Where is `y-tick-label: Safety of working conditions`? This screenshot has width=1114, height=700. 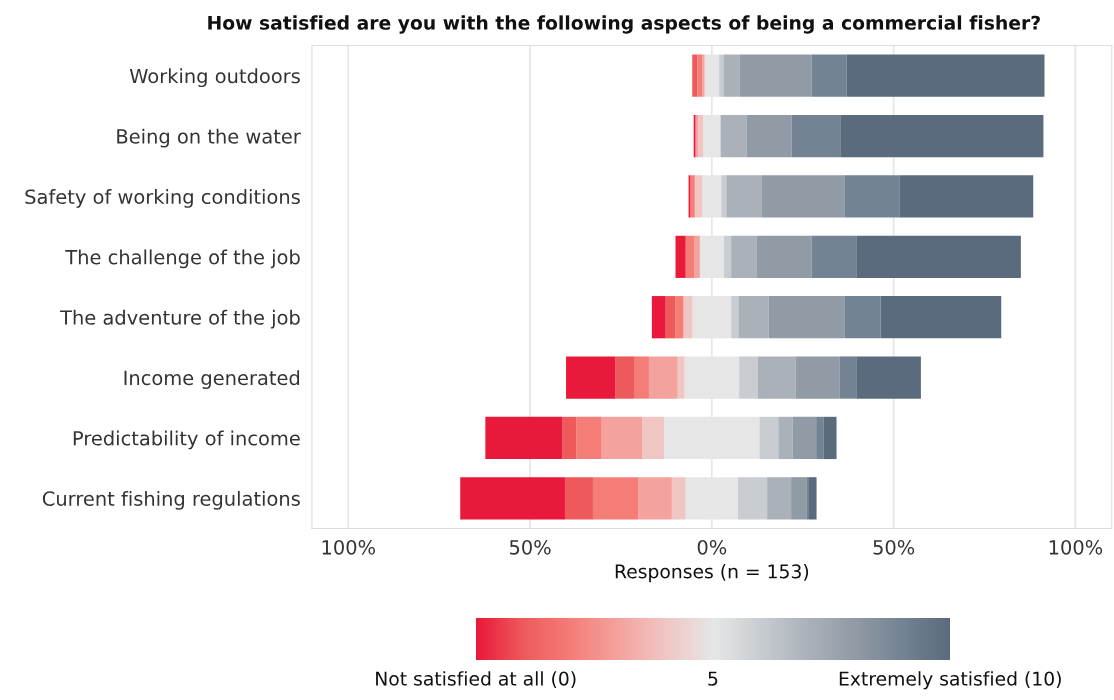
y-tick-label: Safety of working conditions is located at coordinates (162, 198).